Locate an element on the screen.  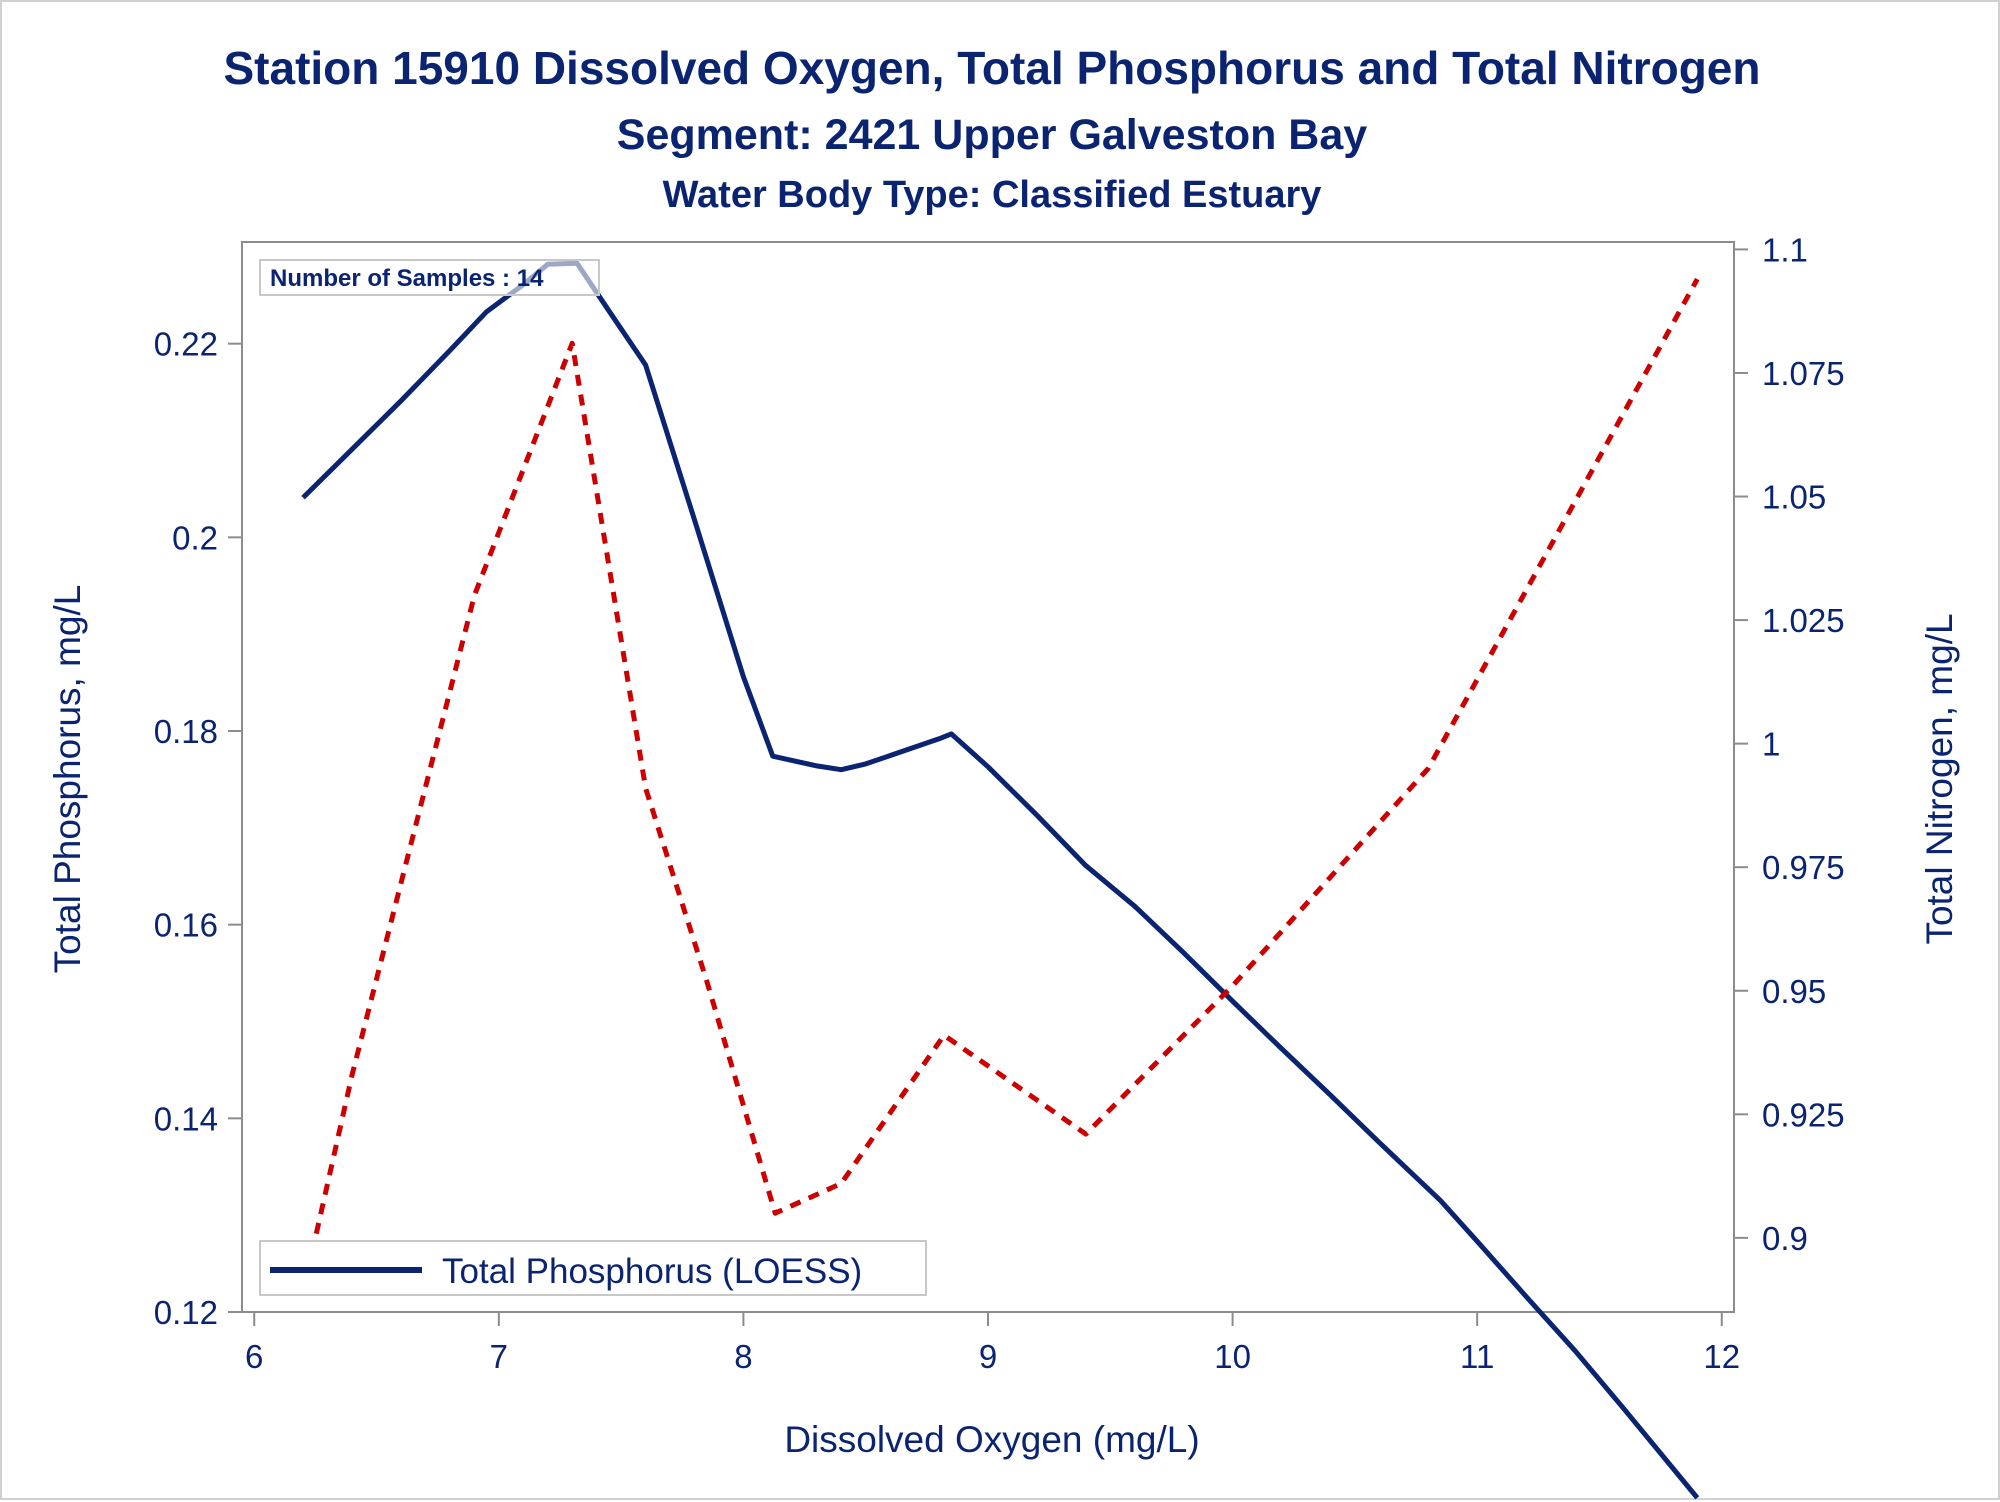
y2-tick-label: 0.975 is located at coordinates (1803, 867).